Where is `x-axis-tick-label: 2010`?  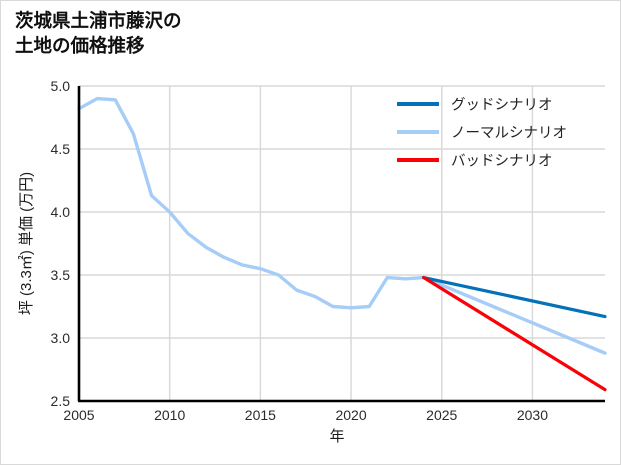
x-axis-tick-label: 2010 is located at coordinates (169, 415).